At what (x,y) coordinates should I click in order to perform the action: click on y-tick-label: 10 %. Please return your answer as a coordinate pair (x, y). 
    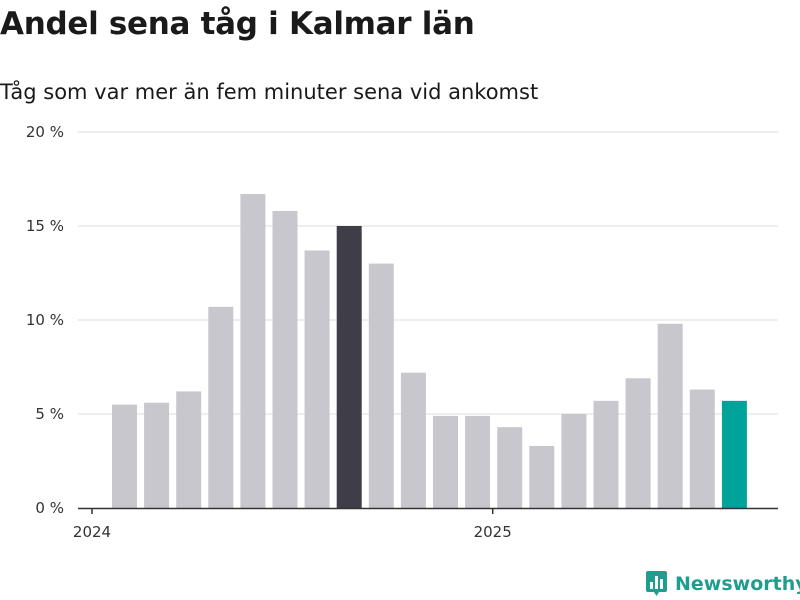
    Looking at the image, I should click on (45, 320).